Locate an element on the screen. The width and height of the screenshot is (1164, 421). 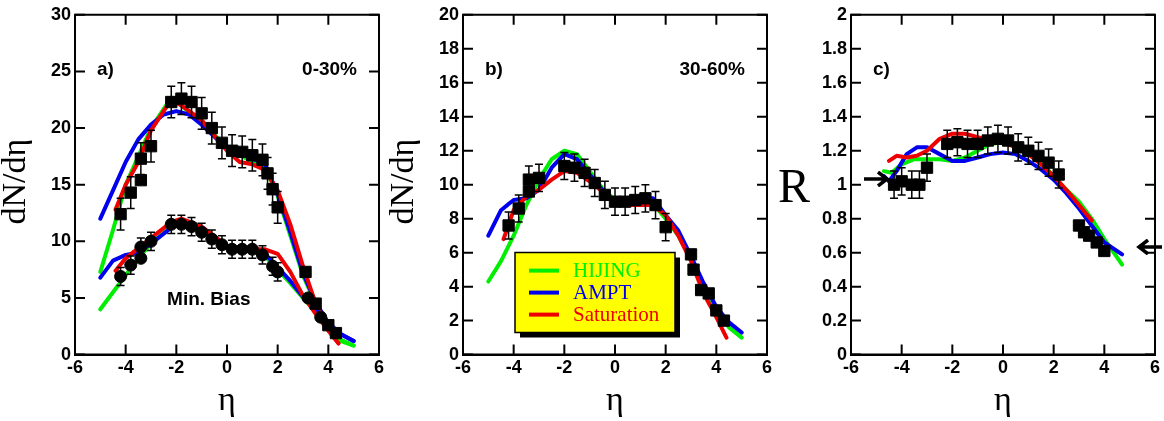
y-tick-label: 0.4 is located at coordinates (834, 285).